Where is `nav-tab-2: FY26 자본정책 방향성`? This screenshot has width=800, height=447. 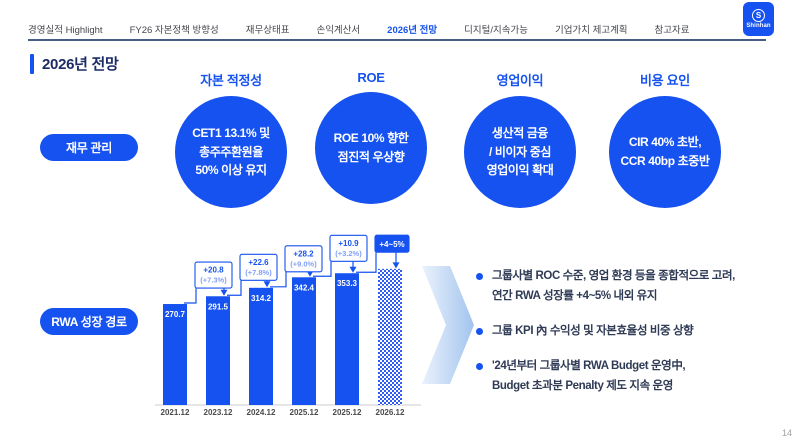 nav-tab-2: FY26 자본정책 방향성 is located at coordinates (174, 30).